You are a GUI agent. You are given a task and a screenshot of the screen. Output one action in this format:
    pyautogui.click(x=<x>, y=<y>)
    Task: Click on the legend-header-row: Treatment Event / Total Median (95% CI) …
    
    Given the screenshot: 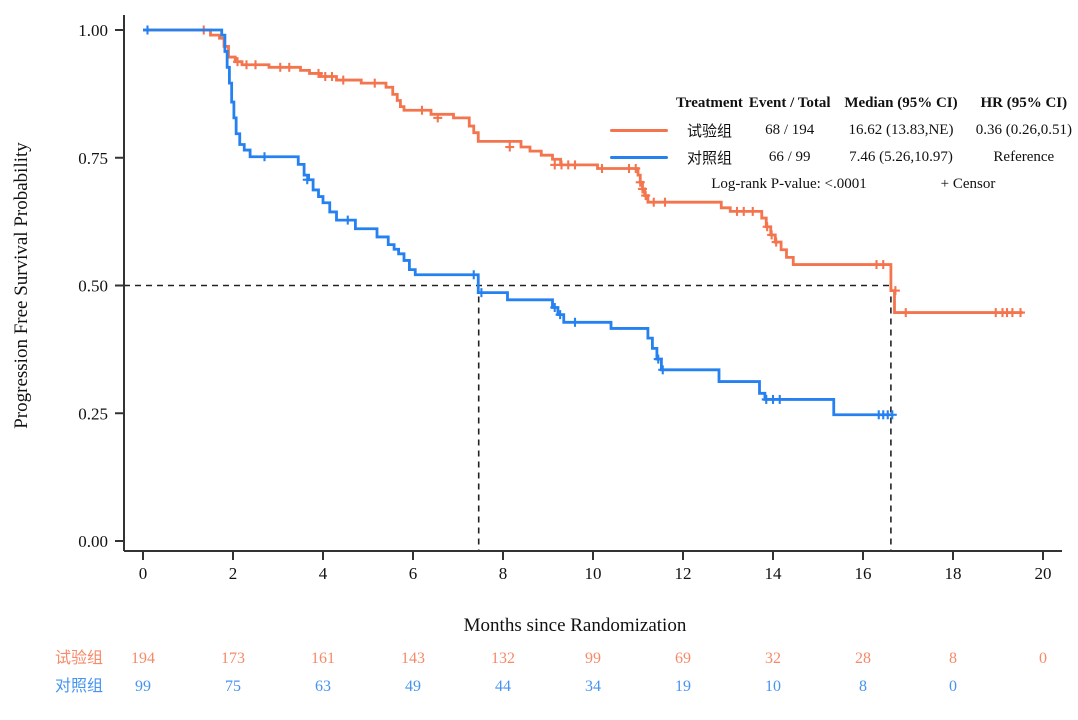 What is the action you would take?
    pyautogui.click(x=841, y=103)
    